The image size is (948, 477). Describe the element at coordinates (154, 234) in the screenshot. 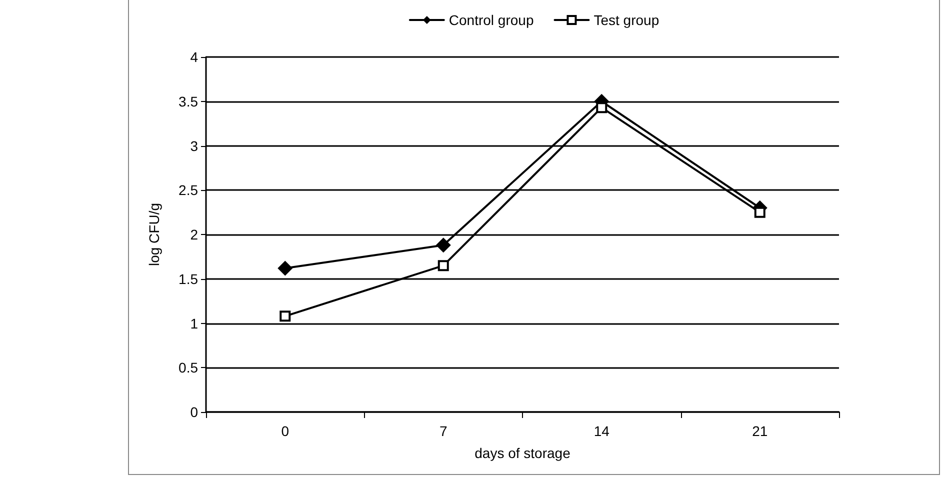

I see `y-axis-title: log CFU/g` at that location.